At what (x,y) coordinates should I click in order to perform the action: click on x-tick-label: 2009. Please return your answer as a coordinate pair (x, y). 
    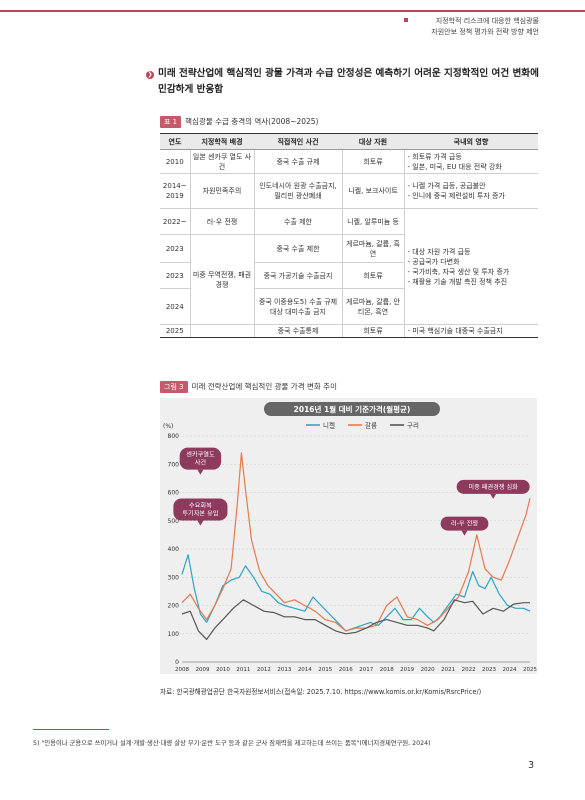
    Looking at the image, I should click on (202, 670).